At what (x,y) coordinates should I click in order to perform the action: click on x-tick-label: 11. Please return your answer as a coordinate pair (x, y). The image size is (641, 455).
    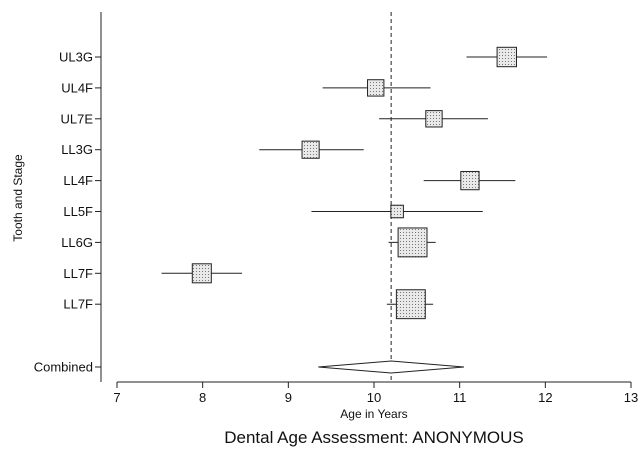
    Looking at the image, I should click on (460, 397).